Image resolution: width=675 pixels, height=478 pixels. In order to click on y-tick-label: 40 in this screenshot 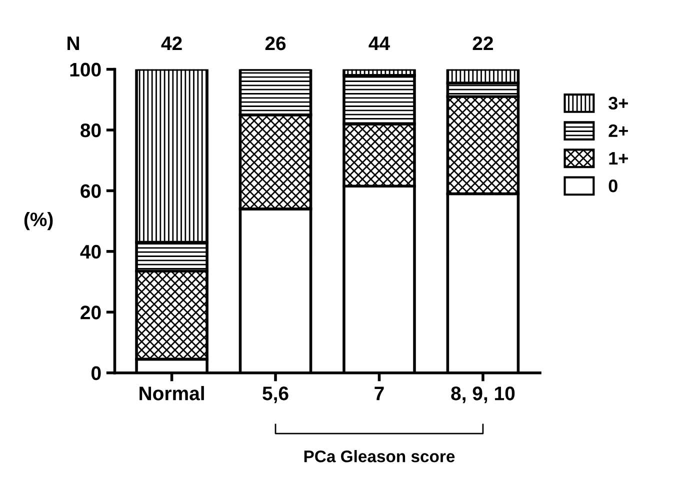, I will do `click(90, 251)`.